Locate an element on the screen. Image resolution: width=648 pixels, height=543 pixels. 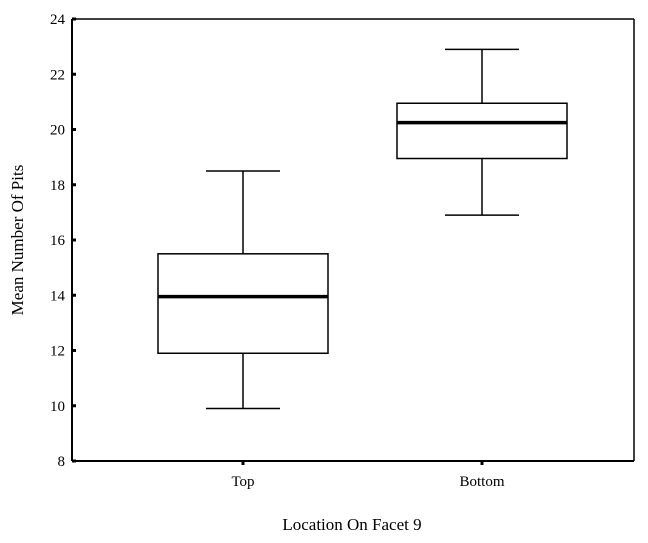
y-tick-label: 22 is located at coordinates (57, 75).